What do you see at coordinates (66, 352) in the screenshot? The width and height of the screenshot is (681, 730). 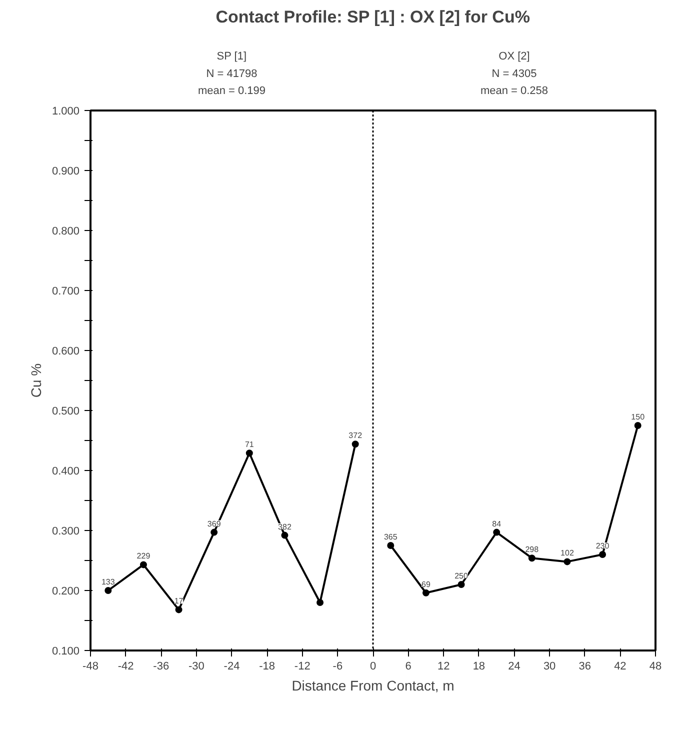 I see `y-tick-label: 0.600` at bounding box center [66, 352].